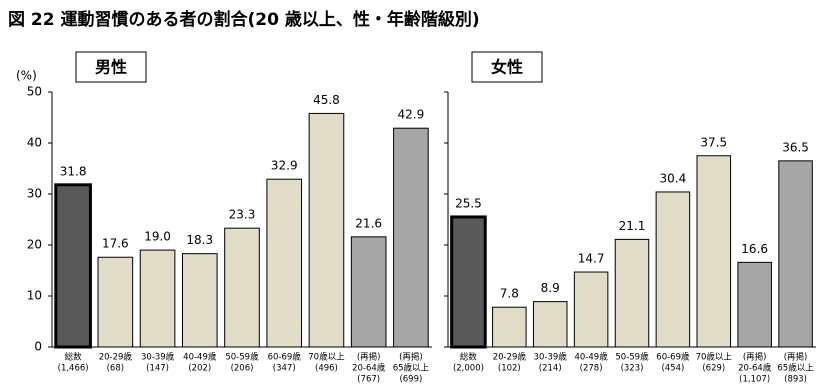  I want to click on x-tick-label: (1,107), so click(754, 380).